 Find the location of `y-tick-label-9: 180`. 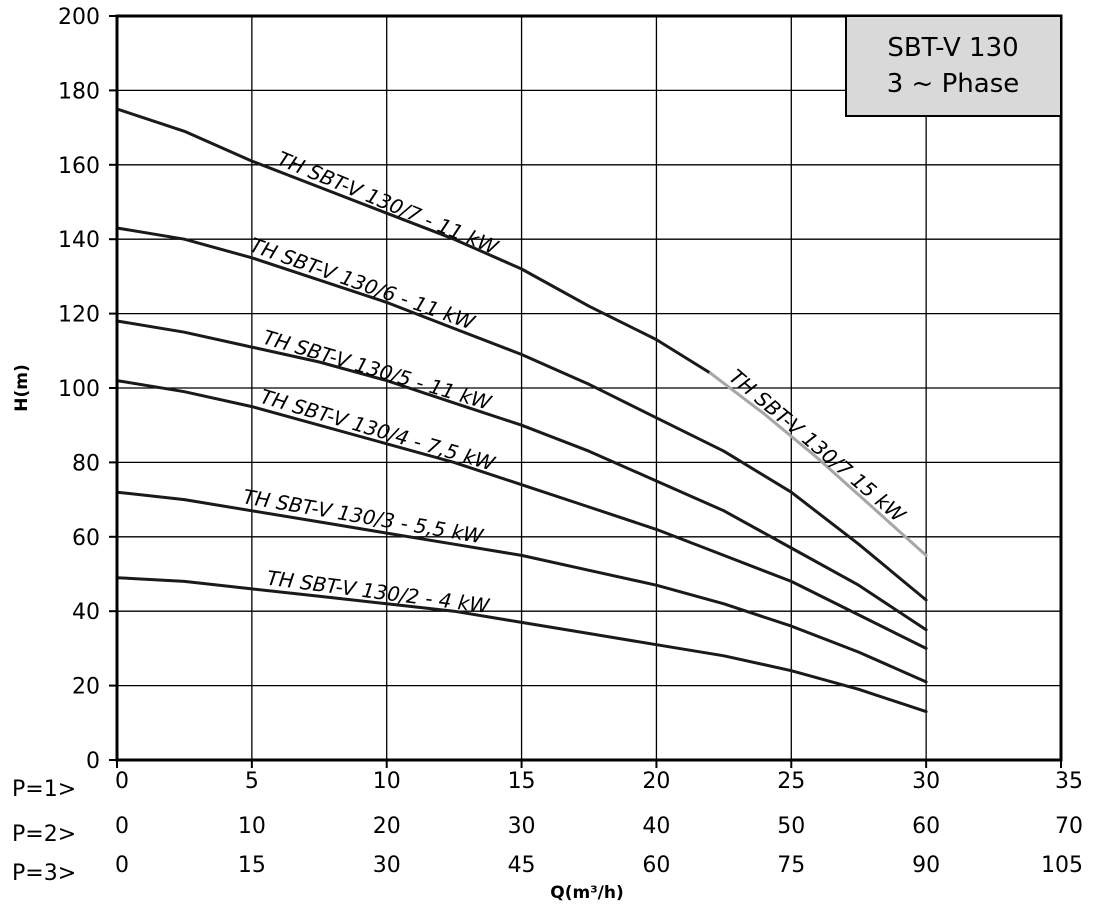

y-tick-label-9: 180 is located at coordinates (79, 91).